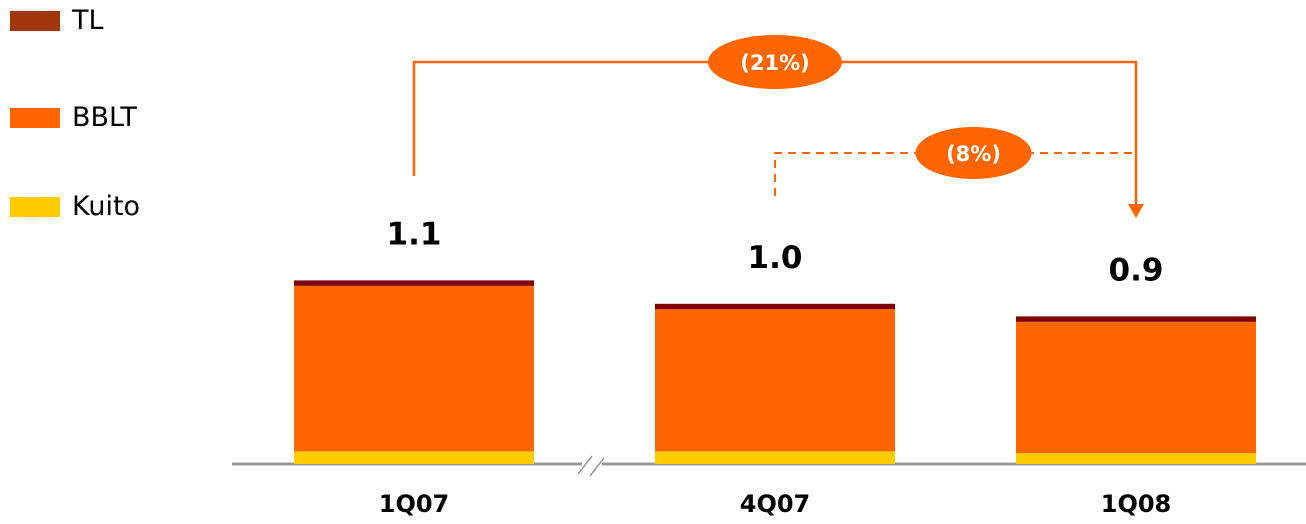  I want to click on bar-tl-1q07, so click(414, 283).